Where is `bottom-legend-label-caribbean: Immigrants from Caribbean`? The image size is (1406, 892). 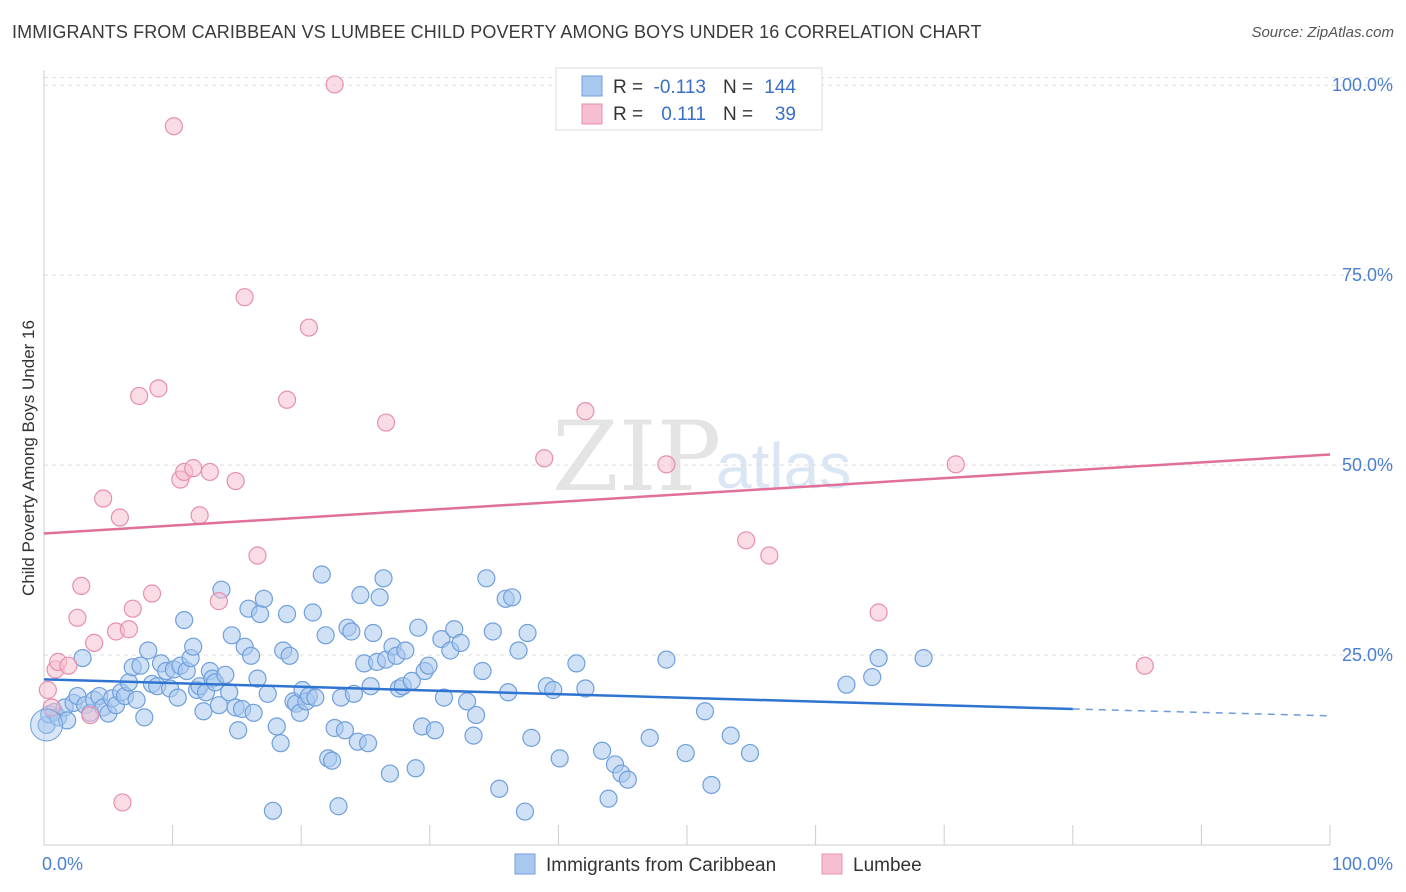 bottom-legend-label-caribbean: Immigrants from Caribbean is located at coordinates (661, 865).